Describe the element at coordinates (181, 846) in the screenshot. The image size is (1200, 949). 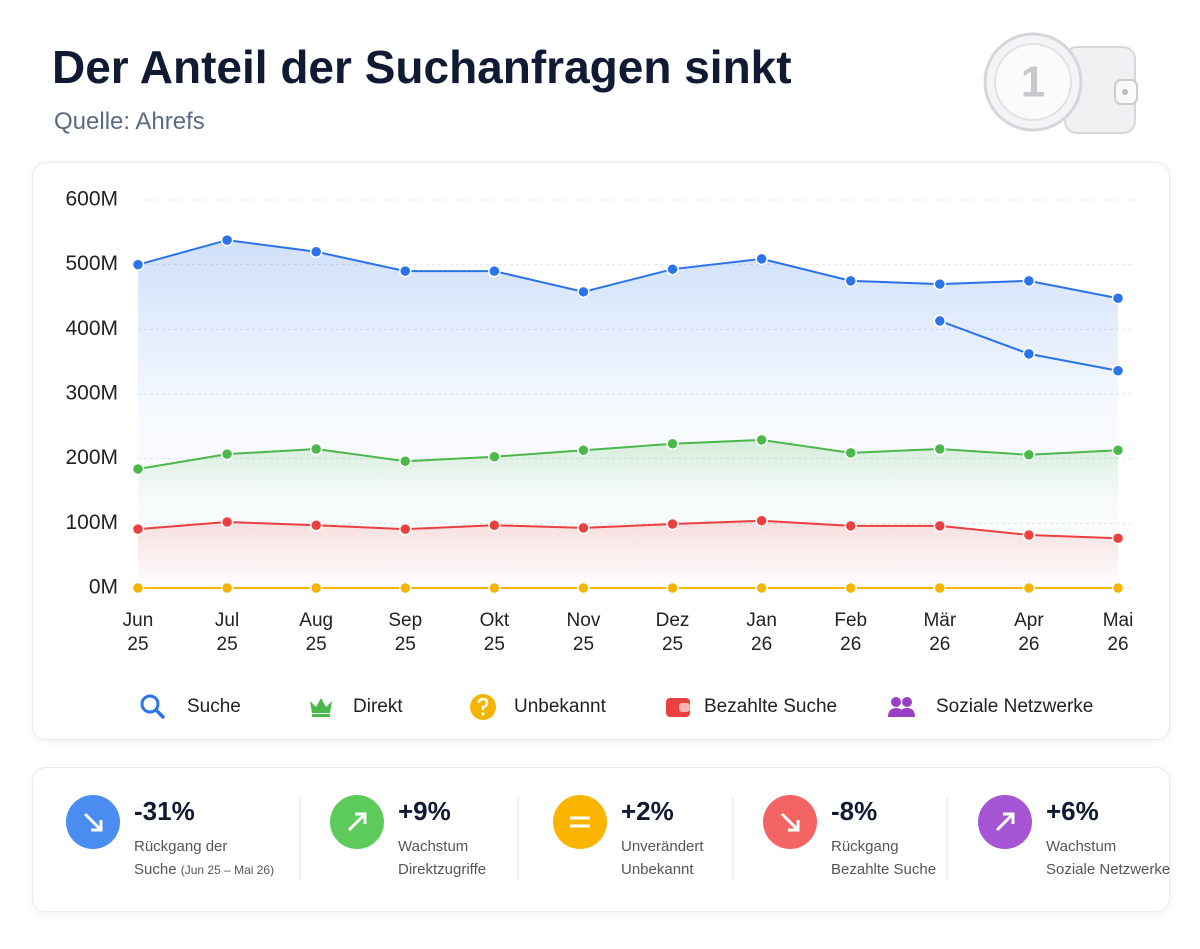
I see `stat-line: Rückgang der` at that location.